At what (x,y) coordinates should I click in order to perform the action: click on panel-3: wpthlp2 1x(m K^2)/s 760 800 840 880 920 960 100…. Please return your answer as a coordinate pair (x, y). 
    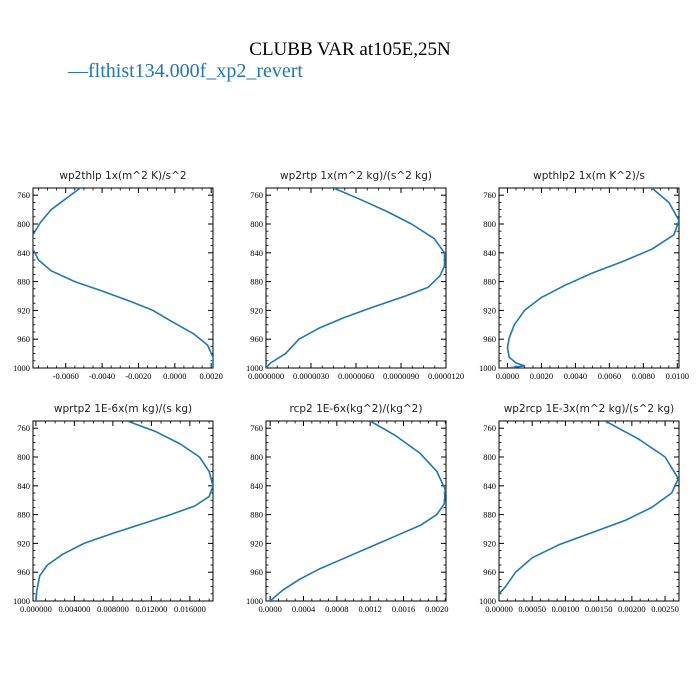
    Looking at the image, I should click on (584, 275).